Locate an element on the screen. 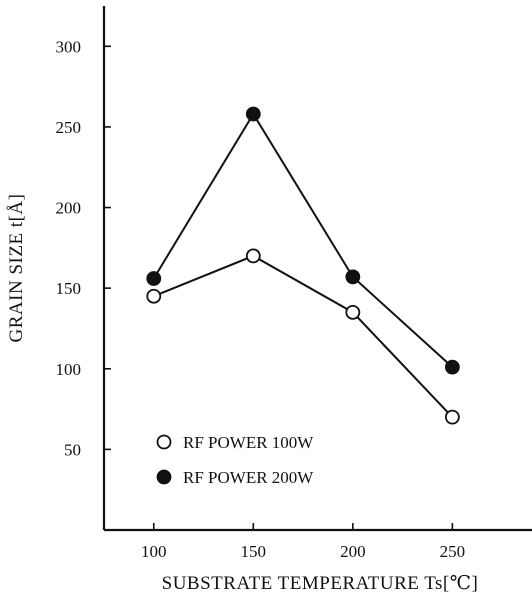  x-tick-label-100: 100 is located at coordinates (154, 551).